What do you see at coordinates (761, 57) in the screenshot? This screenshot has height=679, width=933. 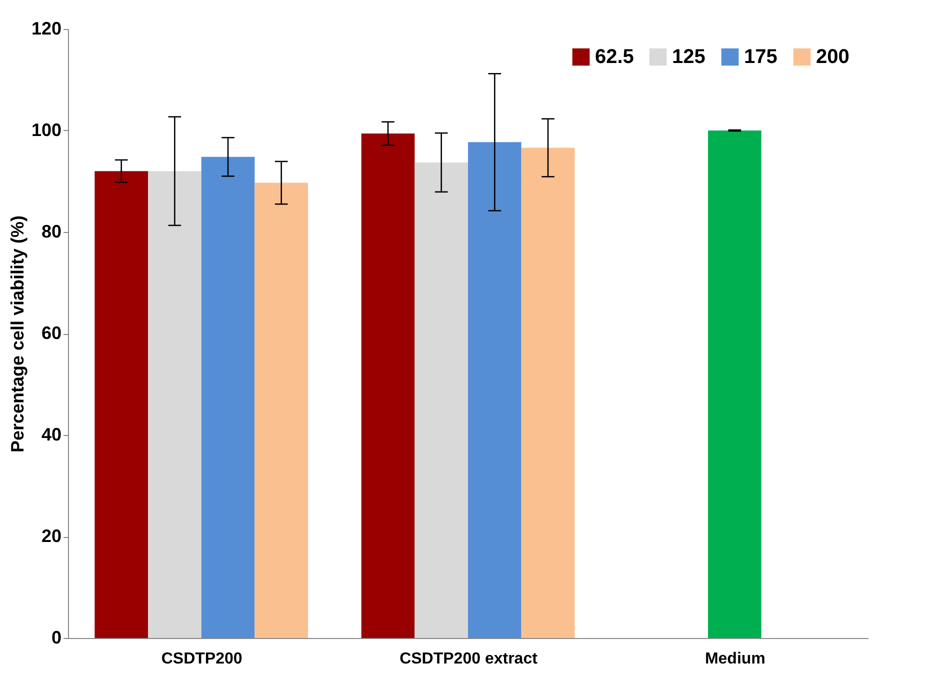 I see `legend-label: 175` at bounding box center [761, 57].